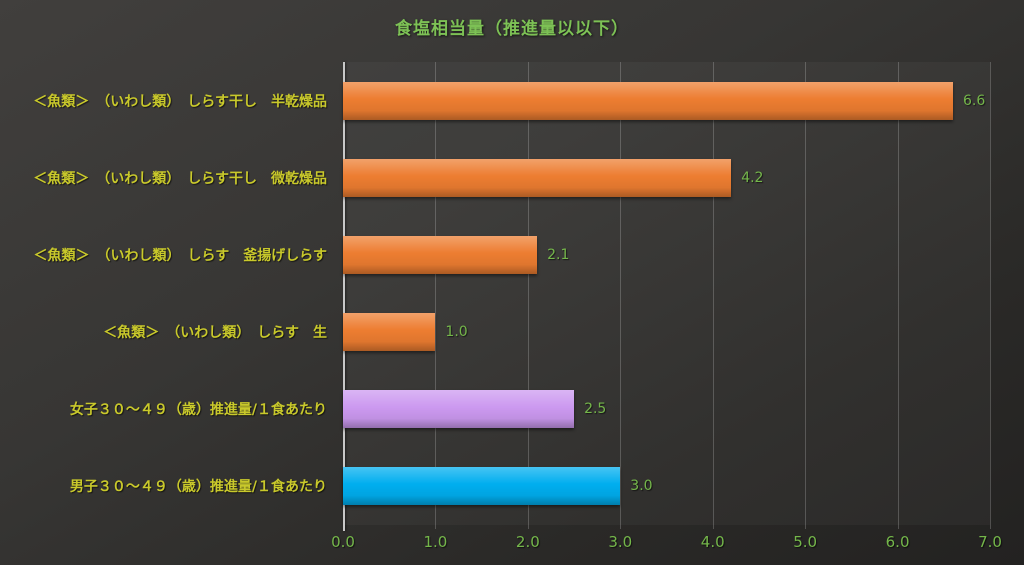 Image resolution: width=1024 pixels, height=565 pixels. Describe the element at coordinates (752, 177) in the screenshot. I see `bar-value-label: 4.2` at that location.